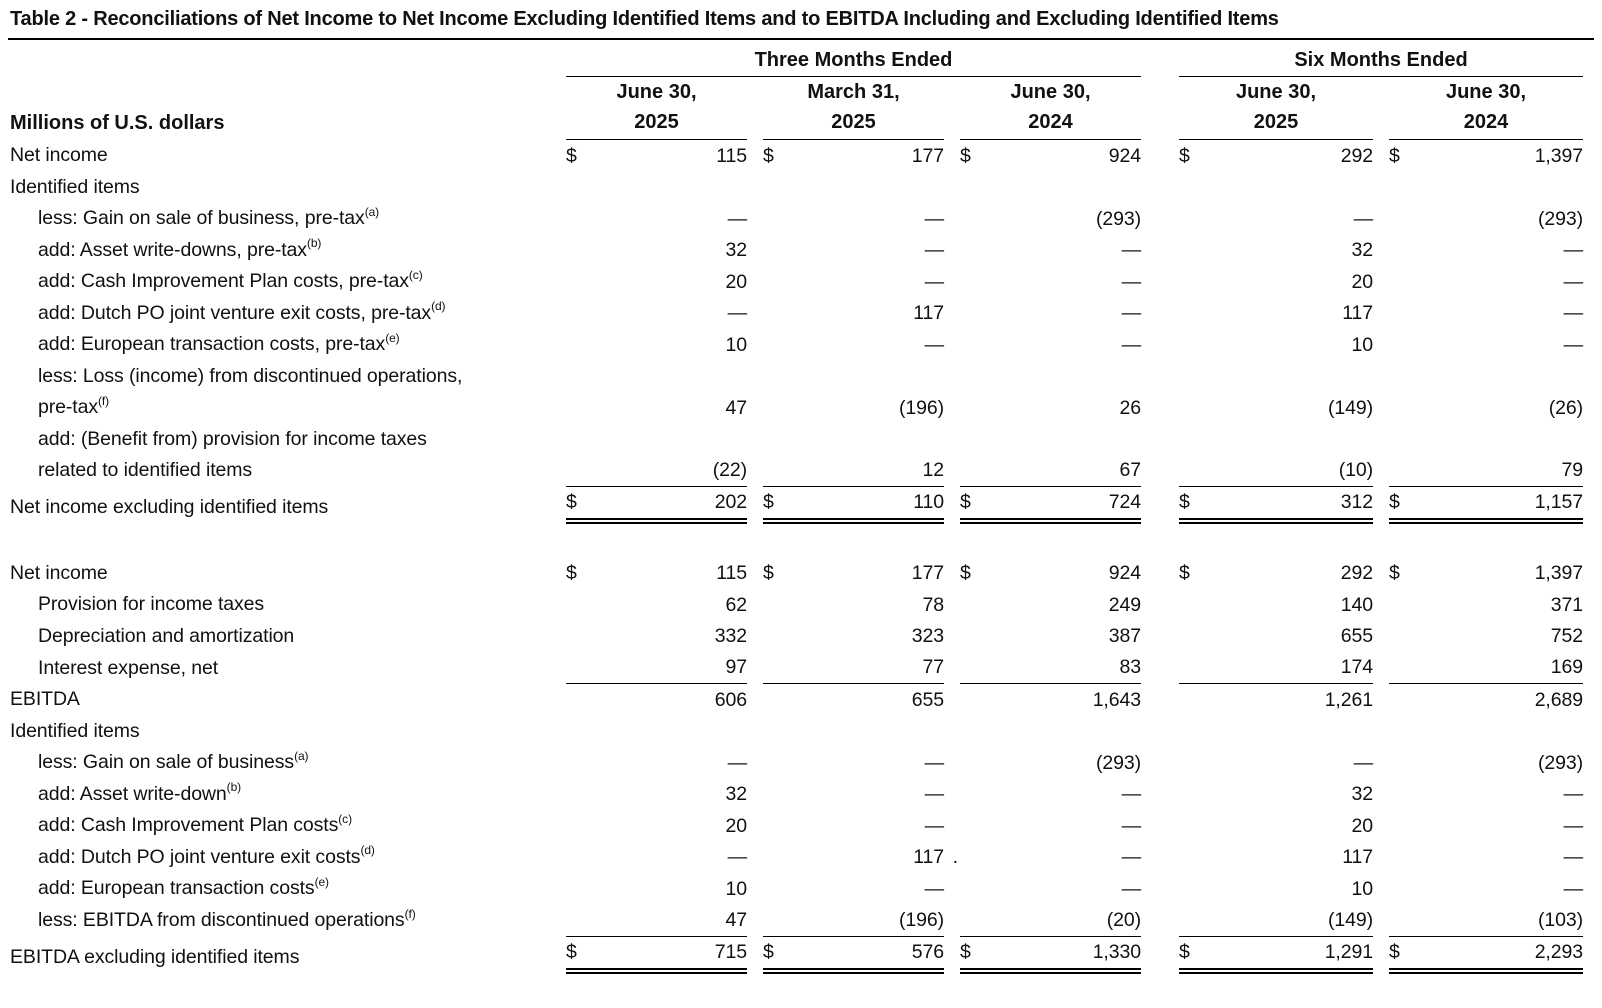  I want to click on value-box: $1,397, so click(1486, 573).